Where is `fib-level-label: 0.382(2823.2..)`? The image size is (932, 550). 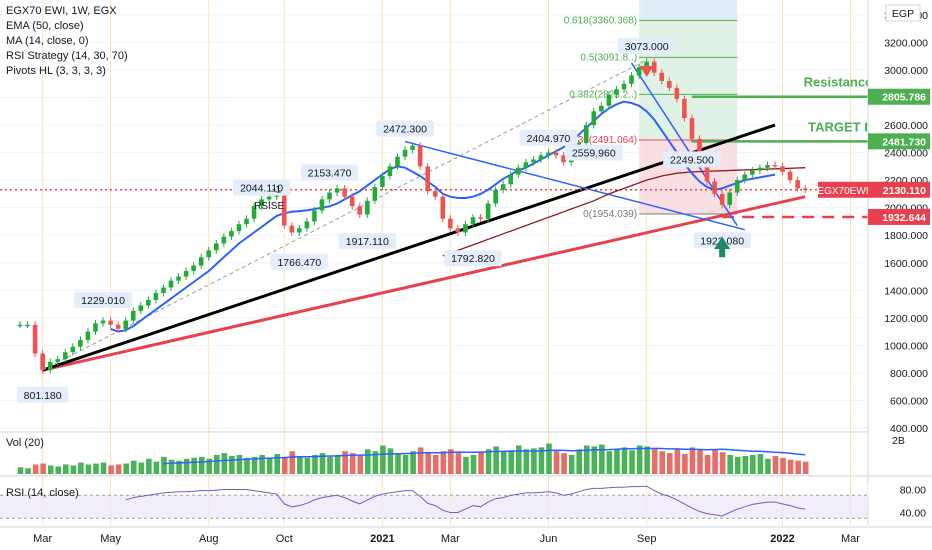
fib-level-label: 0.382(2823.2..) is located at coordinates (603, 94).